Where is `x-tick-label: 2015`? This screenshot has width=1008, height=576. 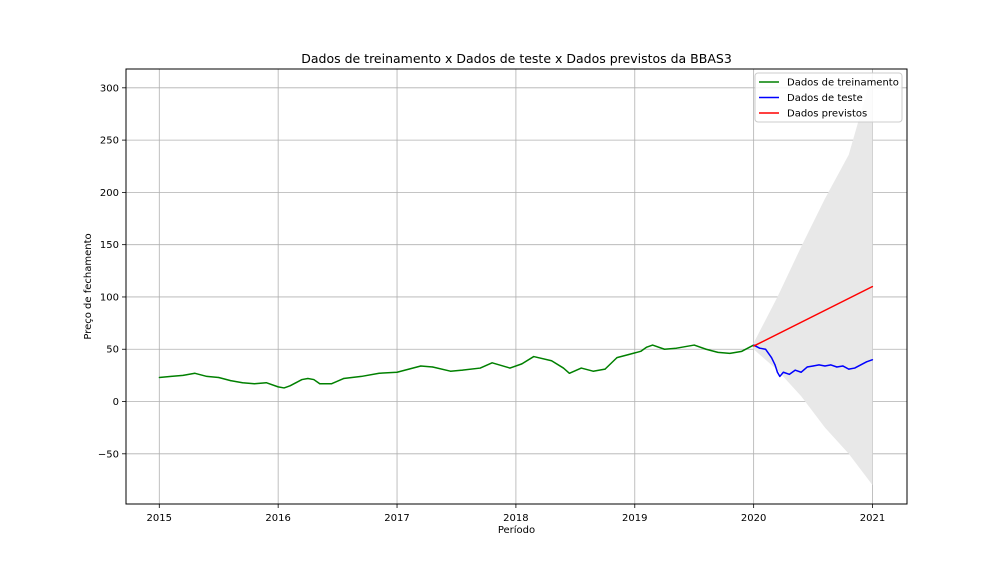
x-tick-label: 2015 is located at coordinates (159, 518).